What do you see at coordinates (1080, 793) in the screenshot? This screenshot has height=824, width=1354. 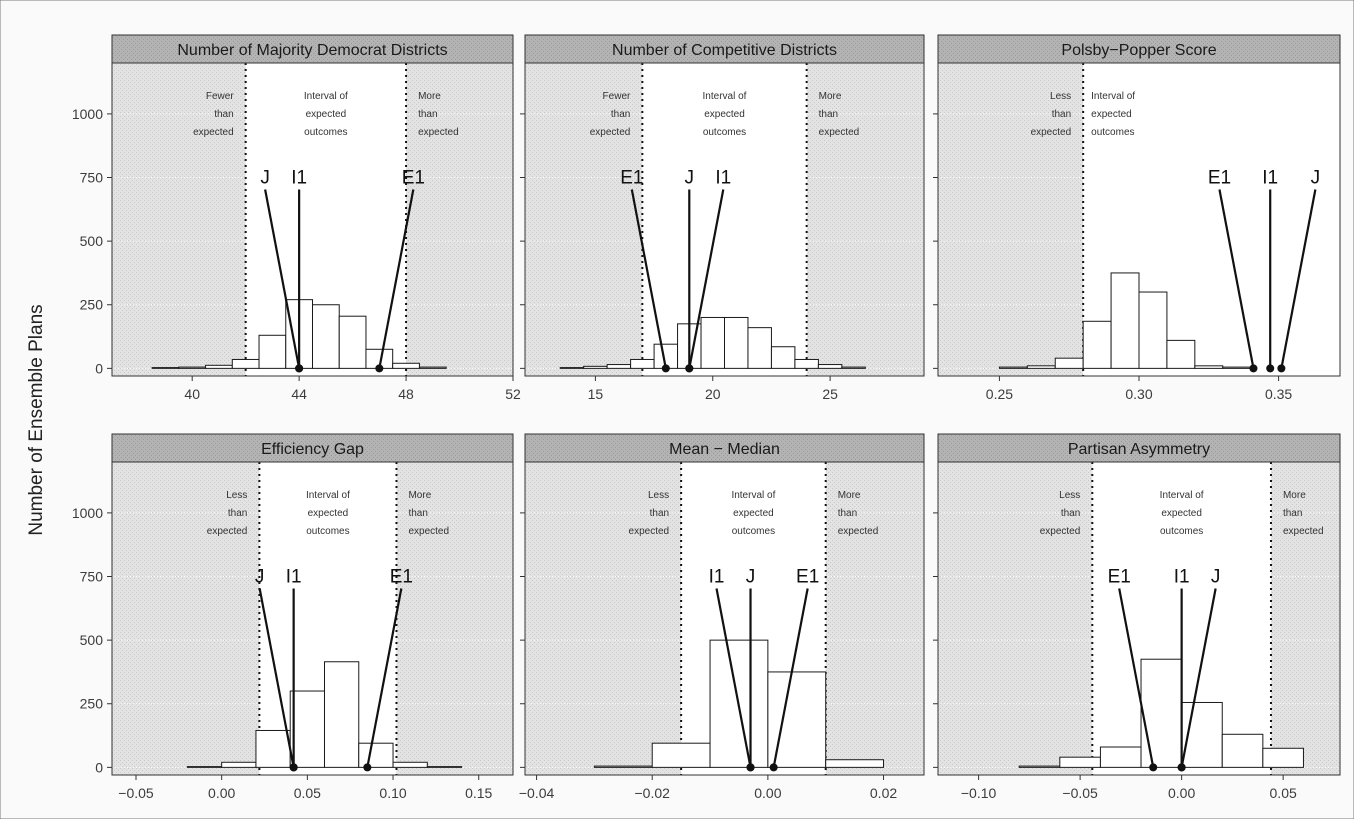 I see `x-tick-label: −0.05` at bounding box center [1080, 793].